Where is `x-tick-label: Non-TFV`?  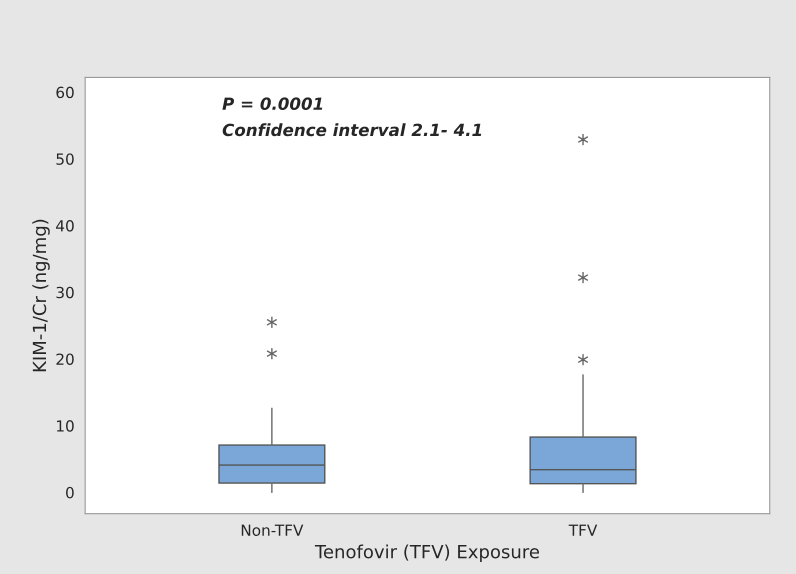 x-tick-label: Non-TFV is located at coordinates (273, 530).